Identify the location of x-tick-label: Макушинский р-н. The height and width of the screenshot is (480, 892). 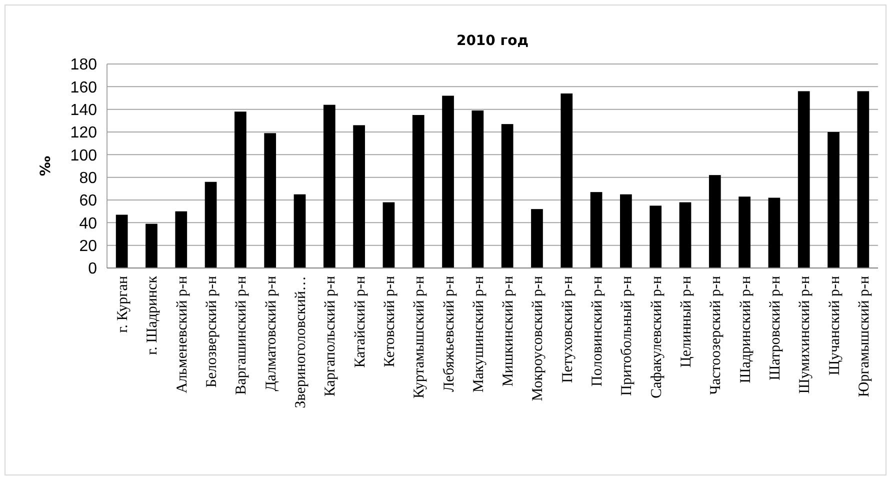
(478, 334).